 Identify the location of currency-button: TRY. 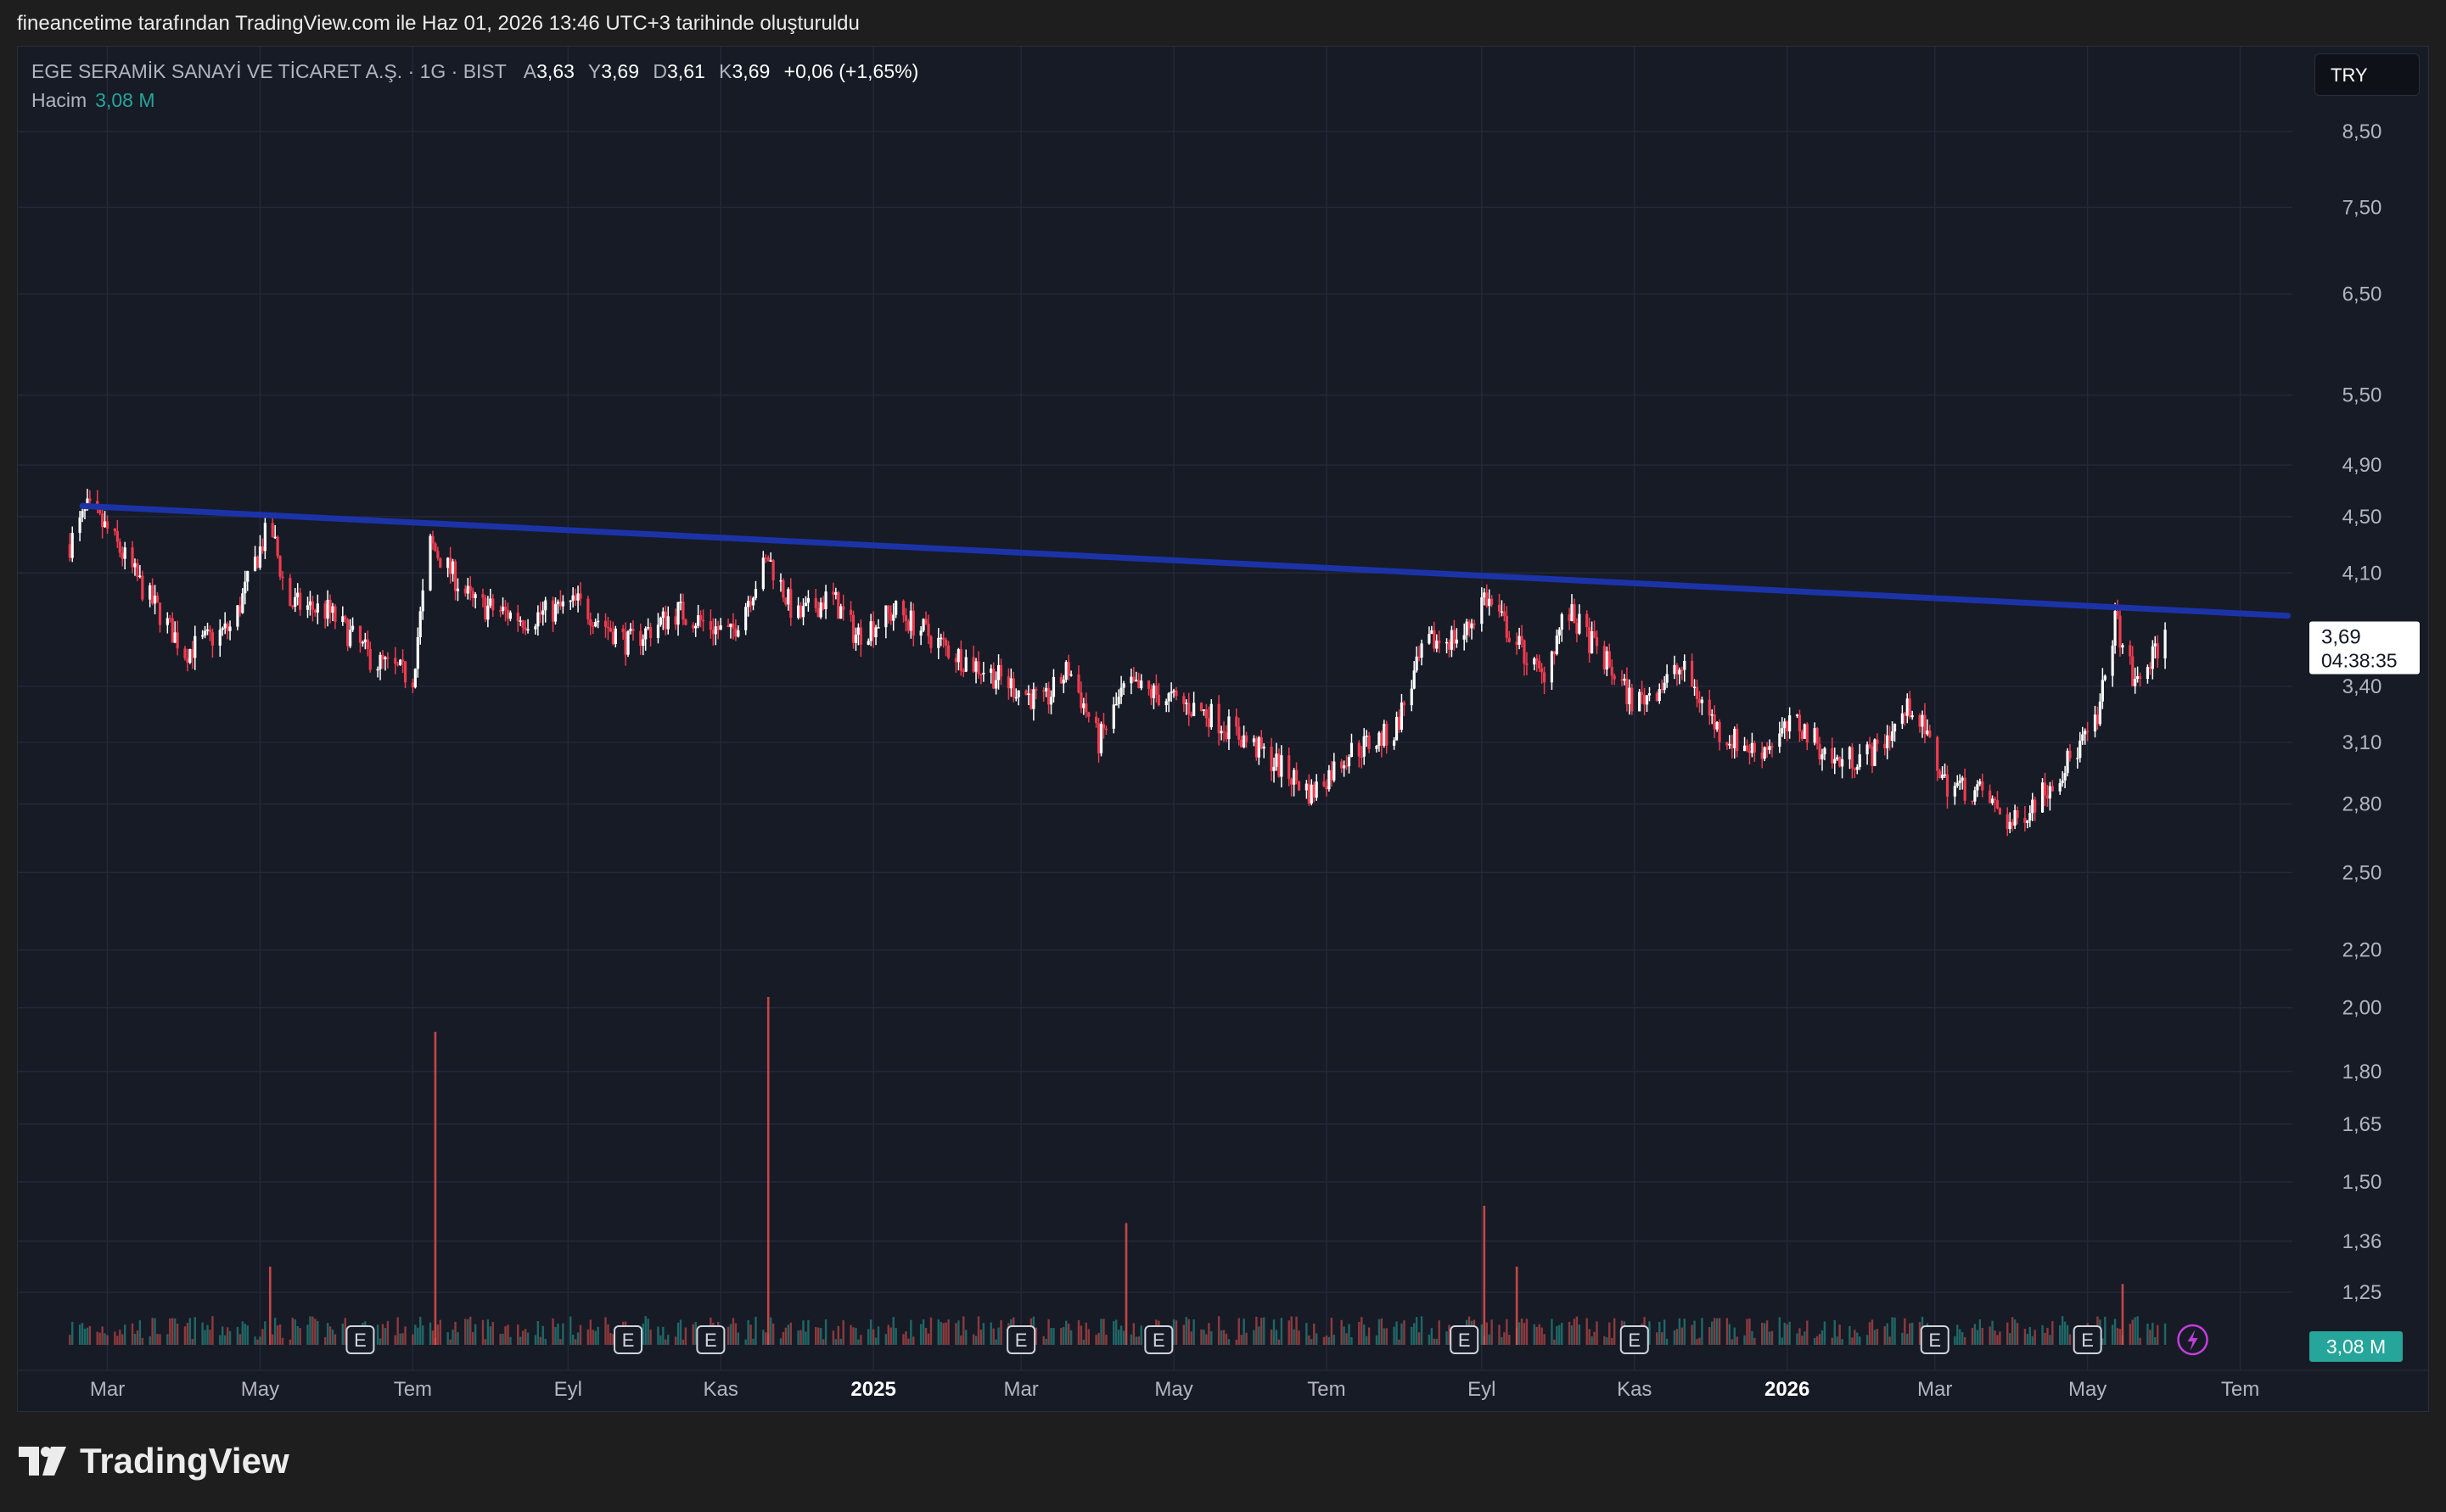
(2367, 74).